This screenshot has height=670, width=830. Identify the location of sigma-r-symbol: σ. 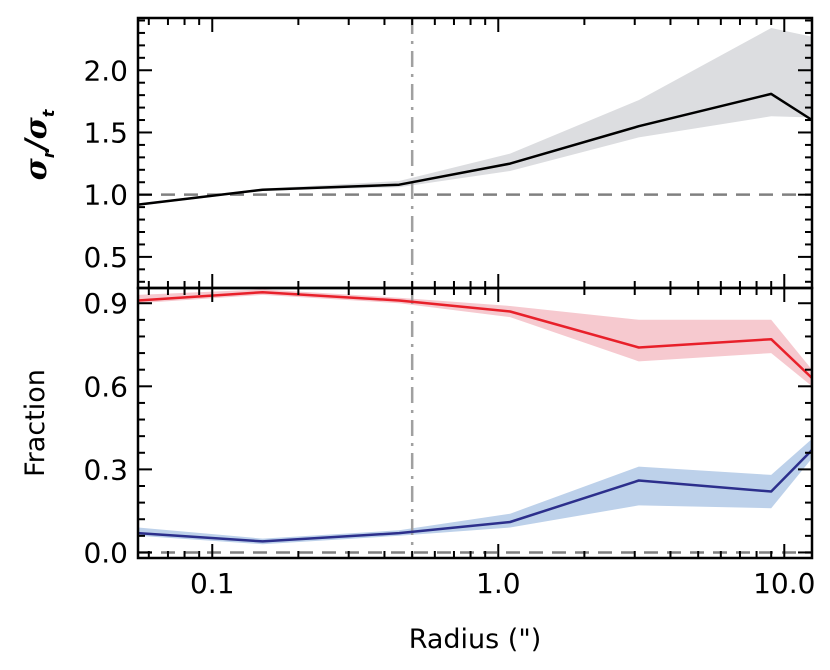
(36, 168).